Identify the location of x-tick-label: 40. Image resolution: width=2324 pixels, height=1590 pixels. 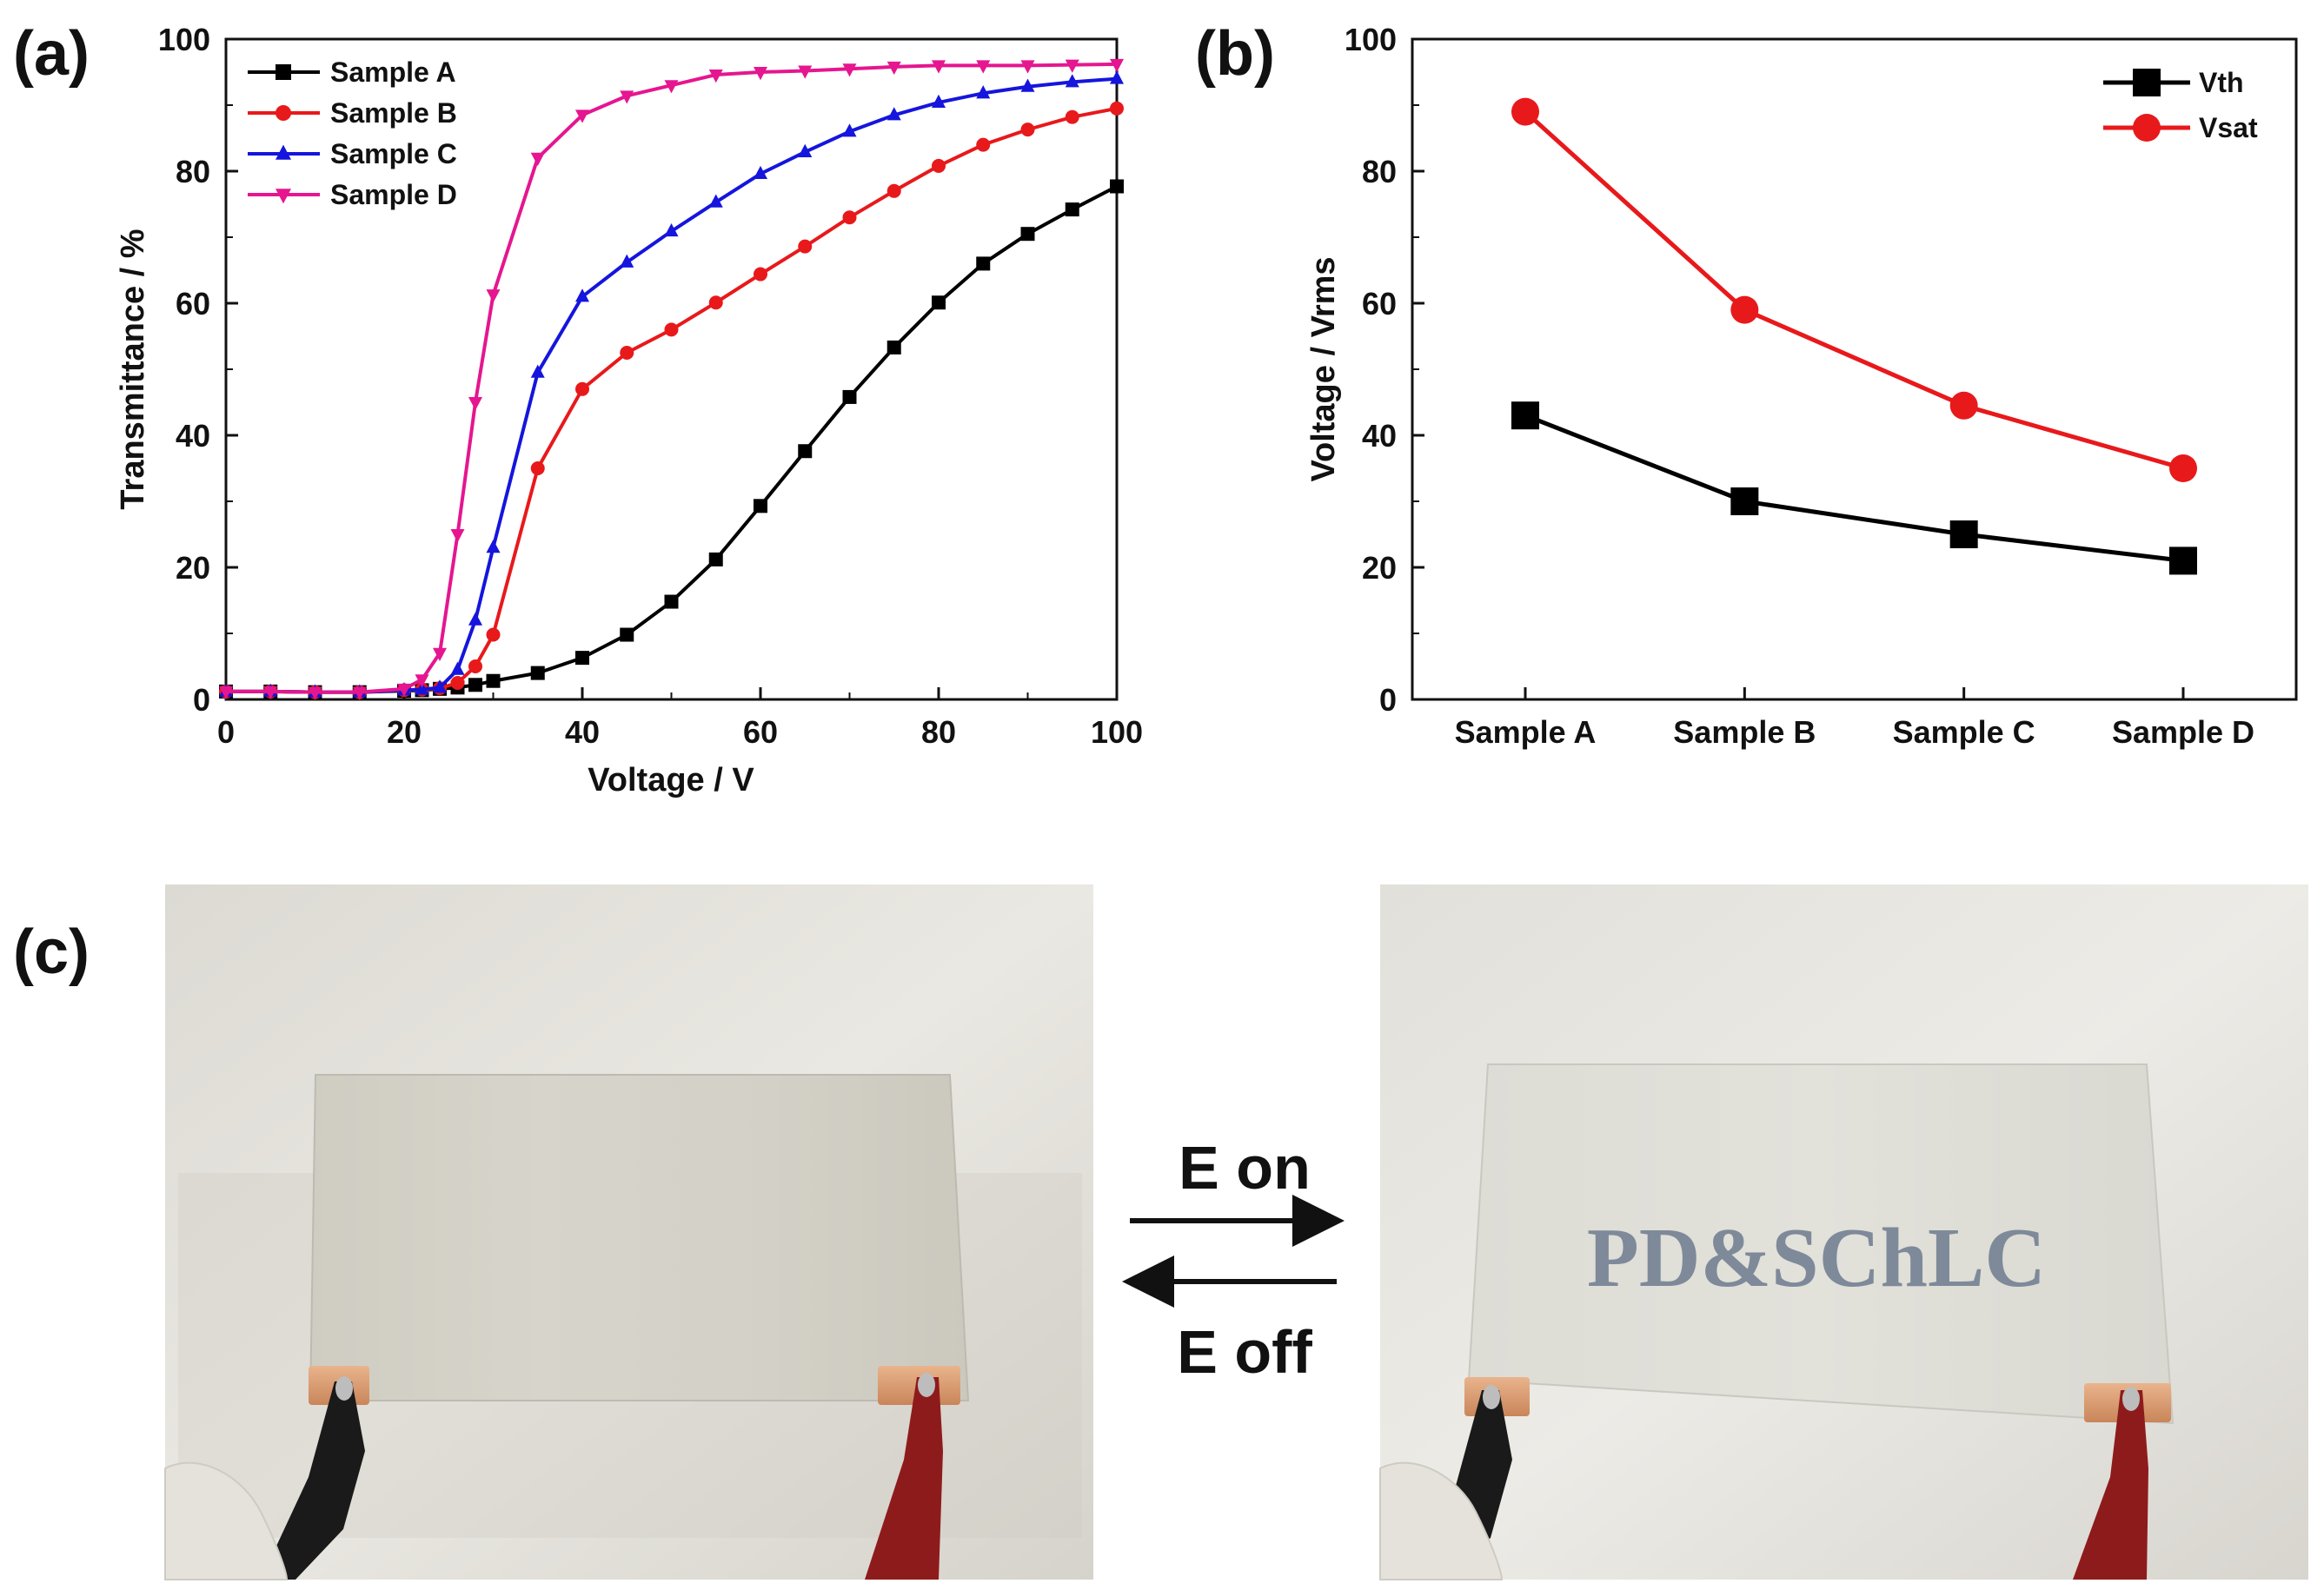
(583, 732).